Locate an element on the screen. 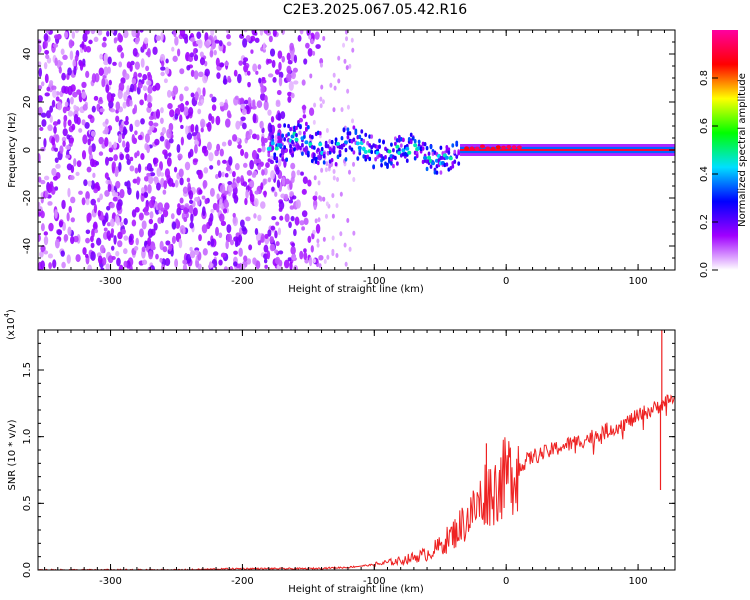 The width and height of the screenshot is (750, 600). colorbar-label: Normalized spectral amplitude is located at coordinates (742, 150).